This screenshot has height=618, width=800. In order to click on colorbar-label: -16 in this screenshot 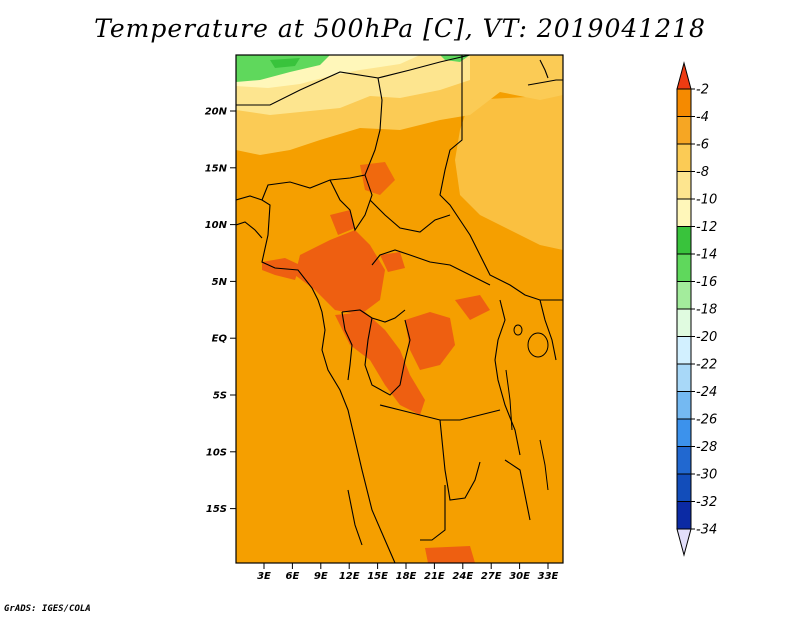, I will do `click(706, 282)`.